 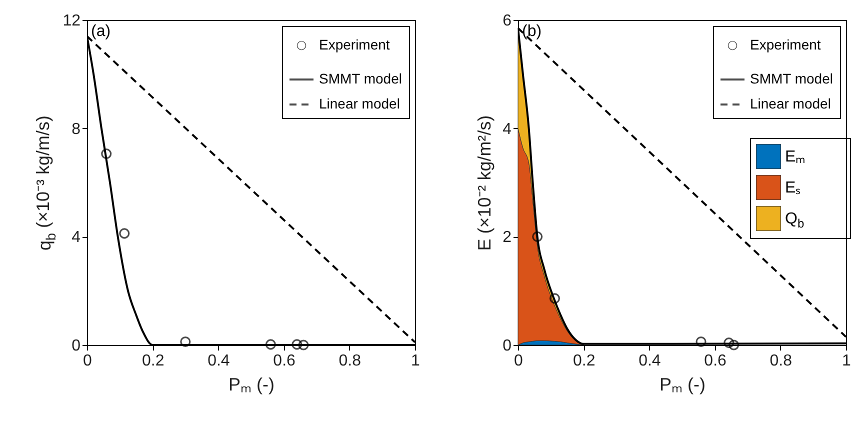 I want to click on y-tick-label: 6, so click(x=507, y=21).